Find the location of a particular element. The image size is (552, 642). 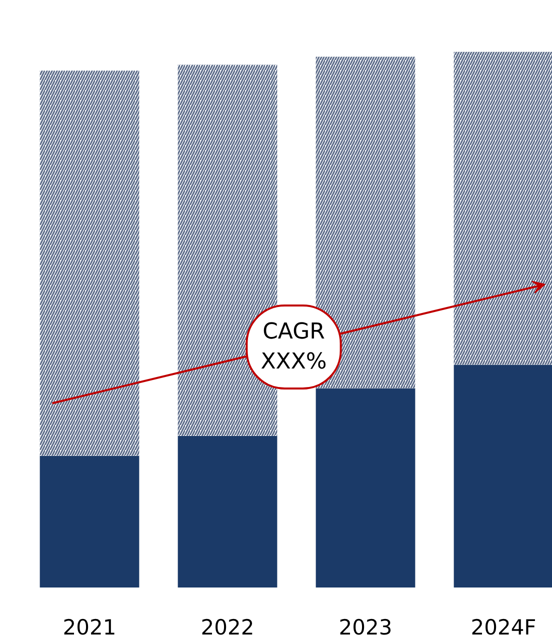

x-tick-label: 2021 is located at coordinates (89, 628).